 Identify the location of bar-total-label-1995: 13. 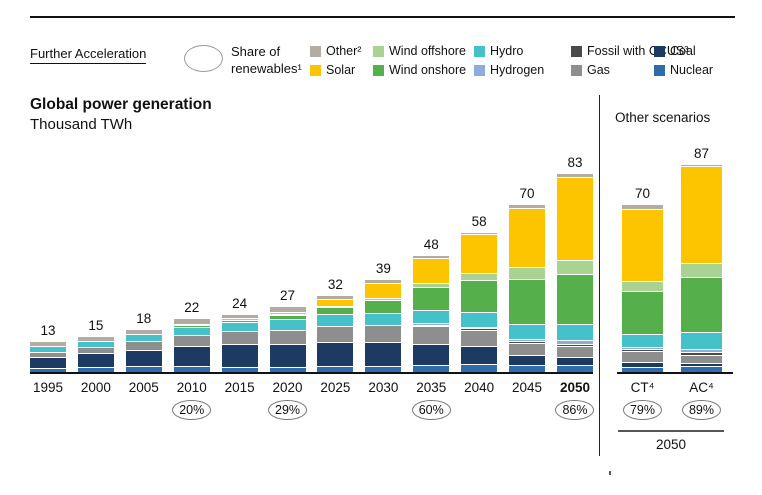
(48, 330).